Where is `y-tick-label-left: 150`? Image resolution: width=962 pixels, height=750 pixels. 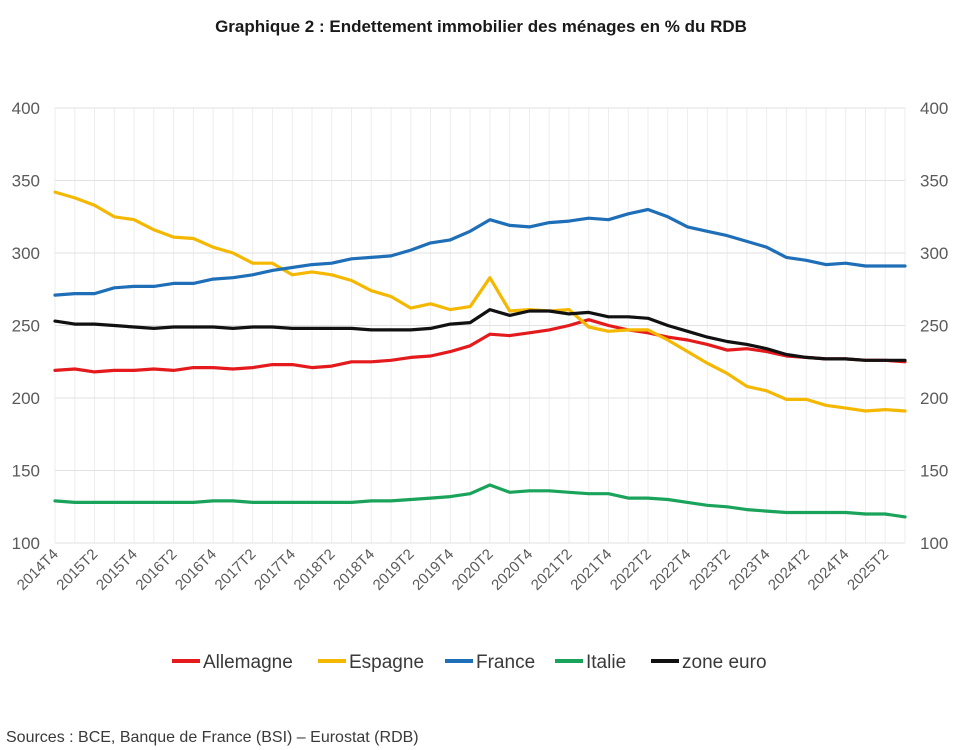 y-tick-label-left: 150 is located at coordinates (26, 471).